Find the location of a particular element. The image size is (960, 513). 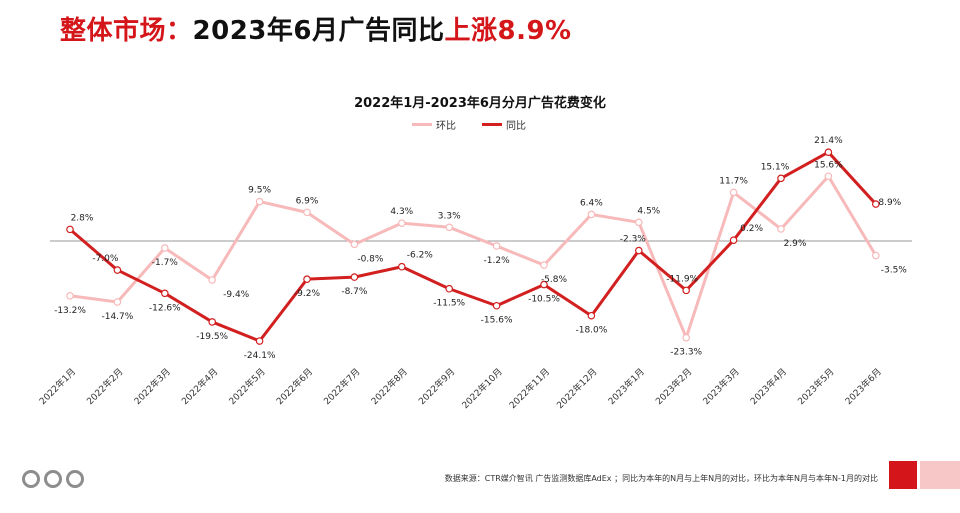

mom-data-label: 3.3% is located at coordinates (449, 216).